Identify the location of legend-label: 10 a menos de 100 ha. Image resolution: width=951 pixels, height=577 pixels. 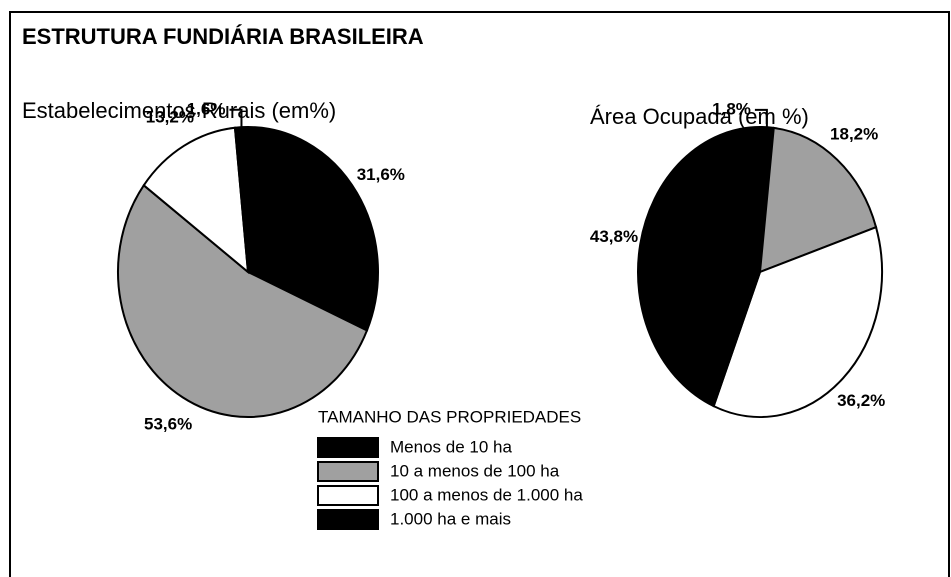
(475, 470).